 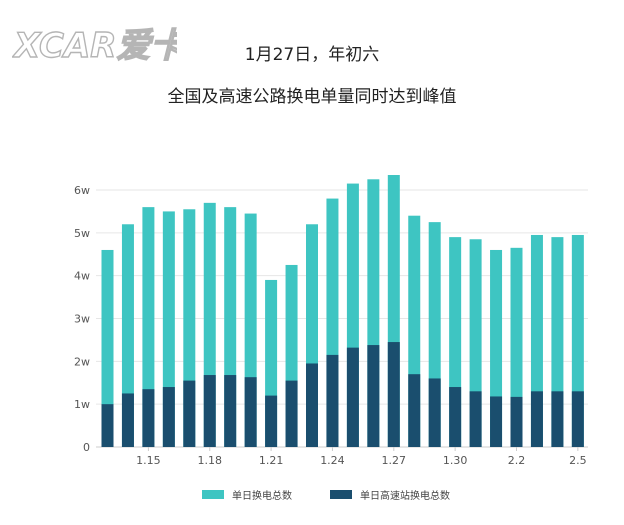 What do you see at coordinates (312, 97) in the screenshot?
I see `chart-subtitle: 全国及高速公路换电单量同时达到峰值` at bounding box center [312, 97].